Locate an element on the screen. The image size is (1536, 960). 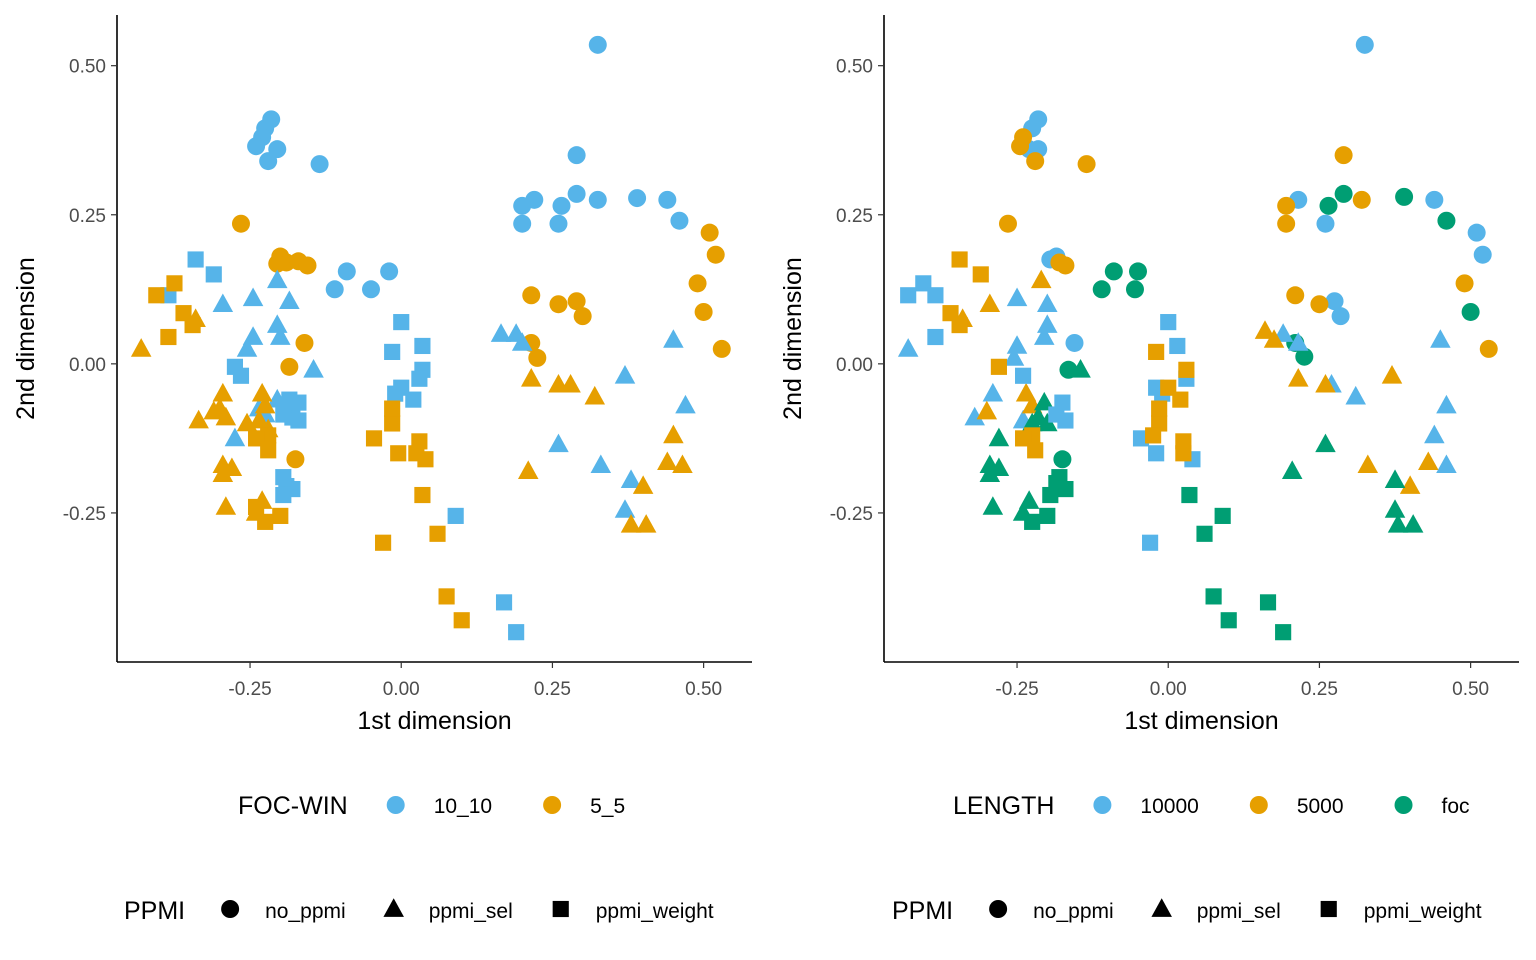
series-10000-no_ppmi is located at coordinates (1256, 193).